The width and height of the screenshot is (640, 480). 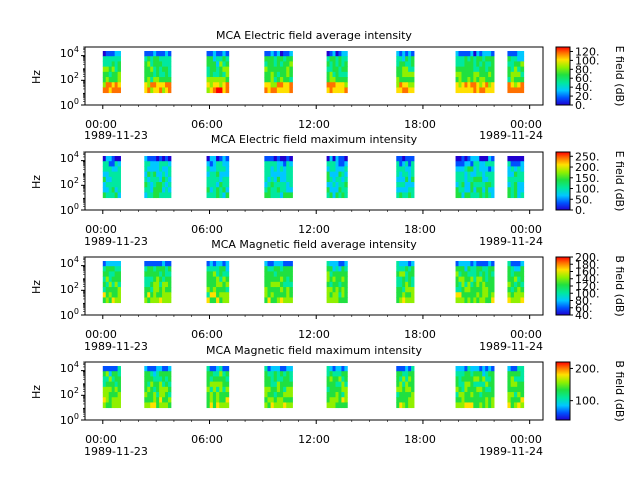 I want to click on colorbar-tick-label: 120., so click(x=587, y=286).